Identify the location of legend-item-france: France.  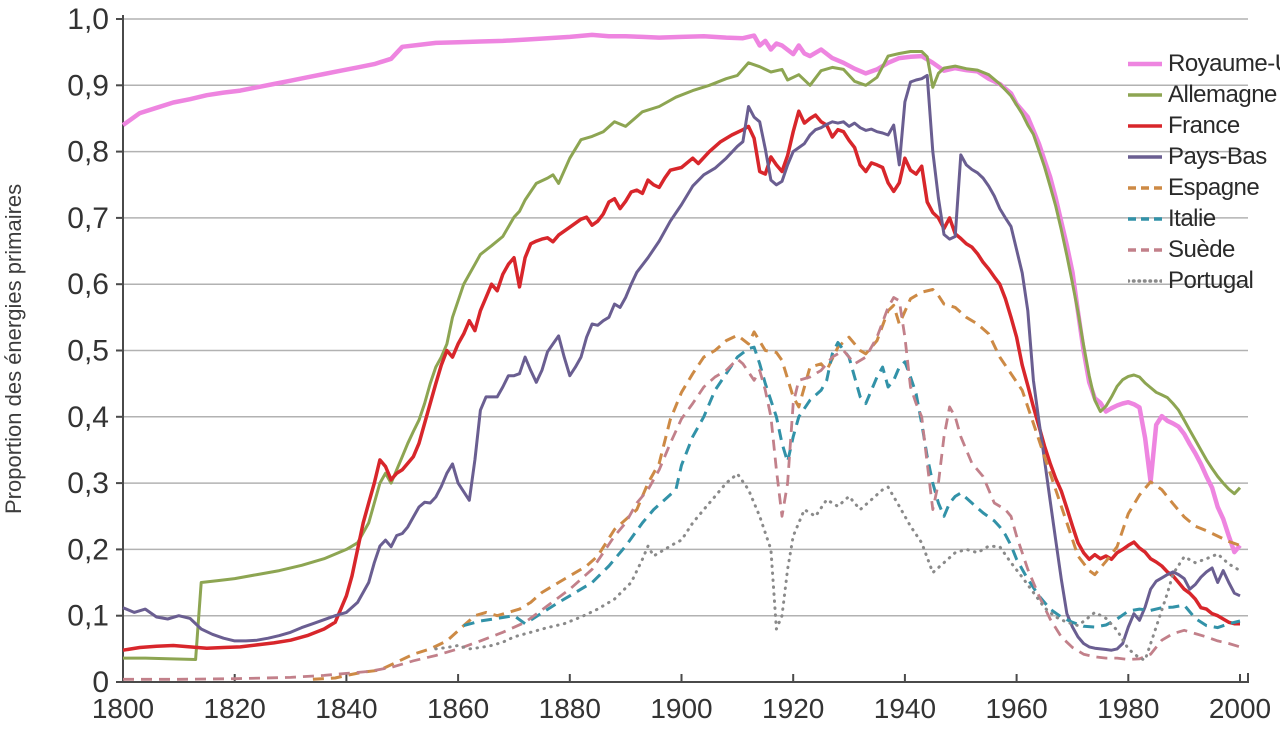
(1204, 125).